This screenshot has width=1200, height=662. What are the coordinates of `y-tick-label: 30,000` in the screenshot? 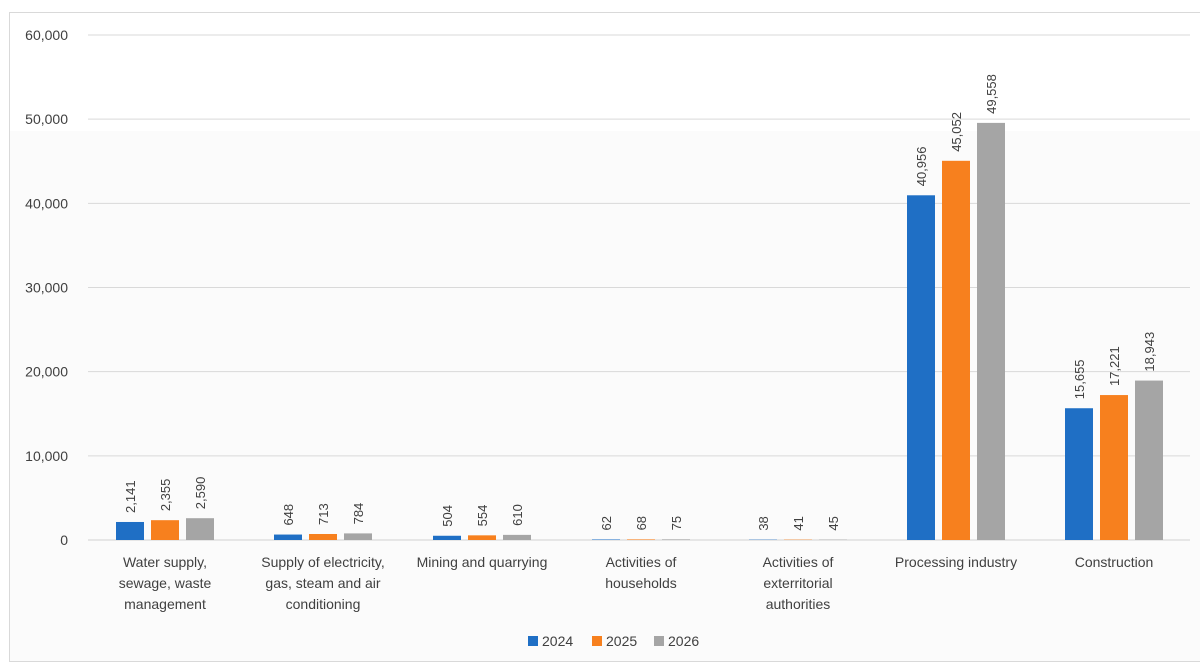 It's located at (46, 288).